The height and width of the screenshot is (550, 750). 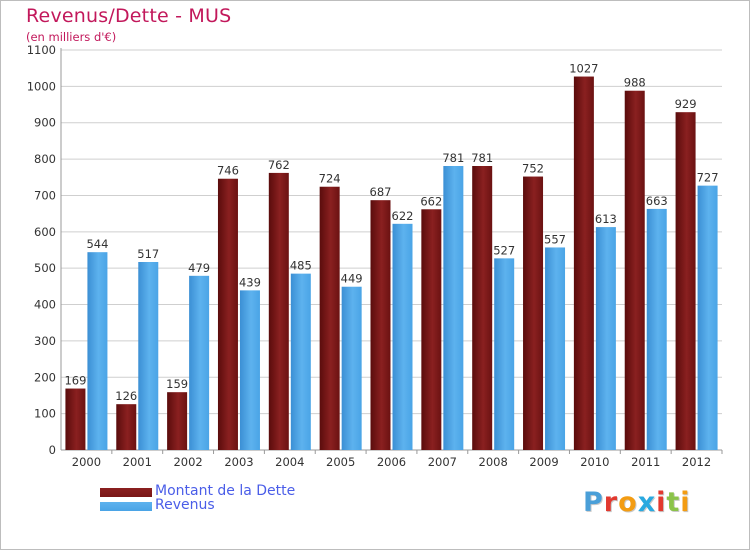 What do you see at coordinates (403, 216) in the screenshot?
I see `data-label-revenue: 622` at bounding box center [403, 216].